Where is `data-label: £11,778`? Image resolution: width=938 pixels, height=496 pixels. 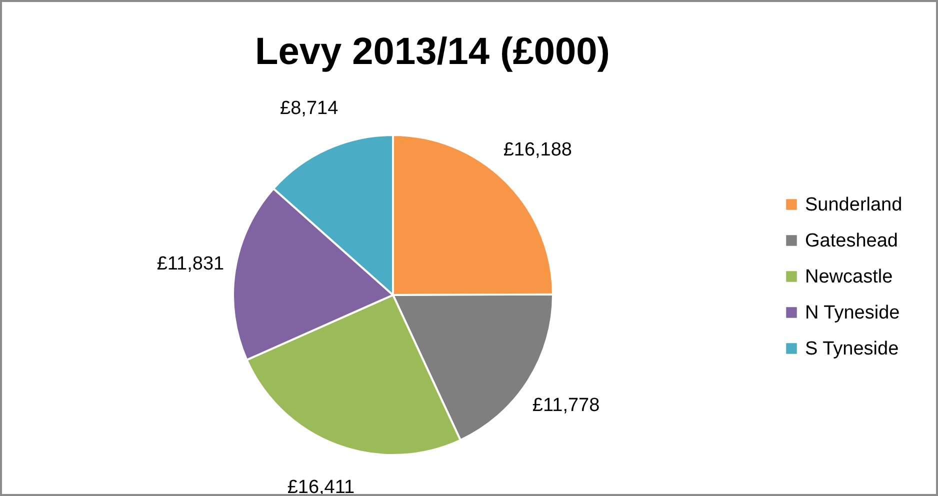 data-label: £11,778 is located at coordinates (566, 405).